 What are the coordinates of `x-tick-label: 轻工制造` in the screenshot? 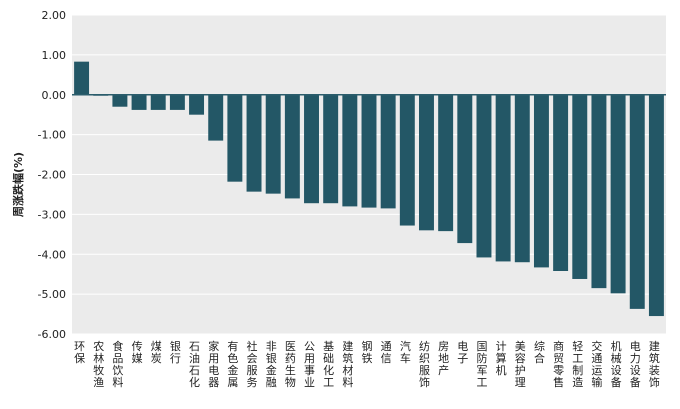 It's located at (577, 364).